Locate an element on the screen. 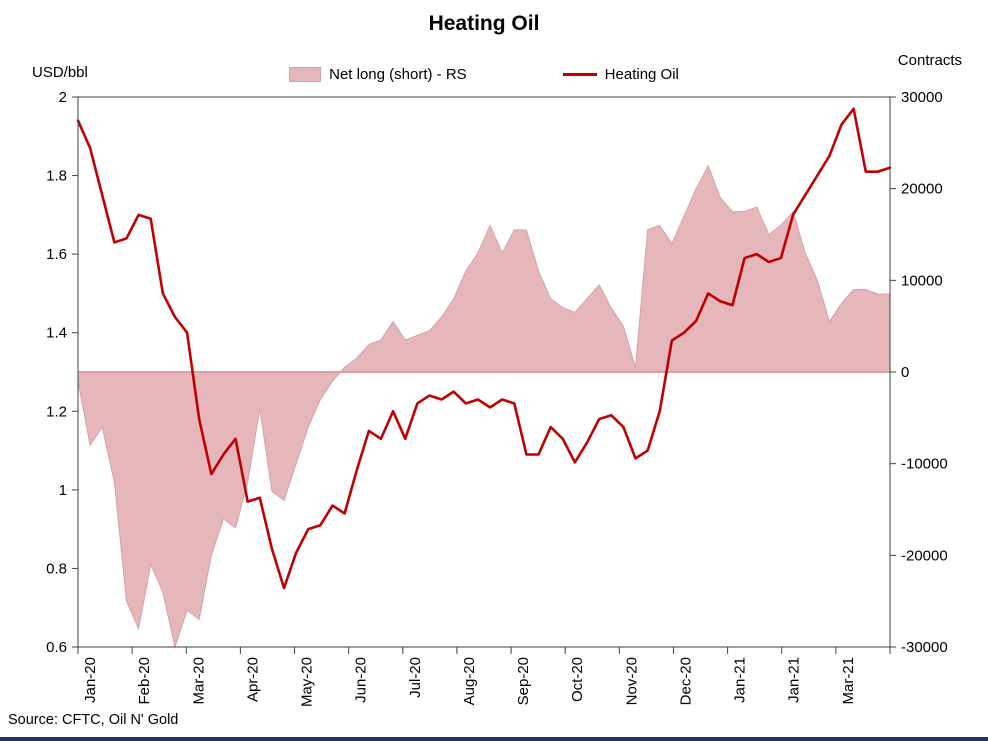  x-axis-tick-label: Dec-20 is located at coordinates (685, 681).